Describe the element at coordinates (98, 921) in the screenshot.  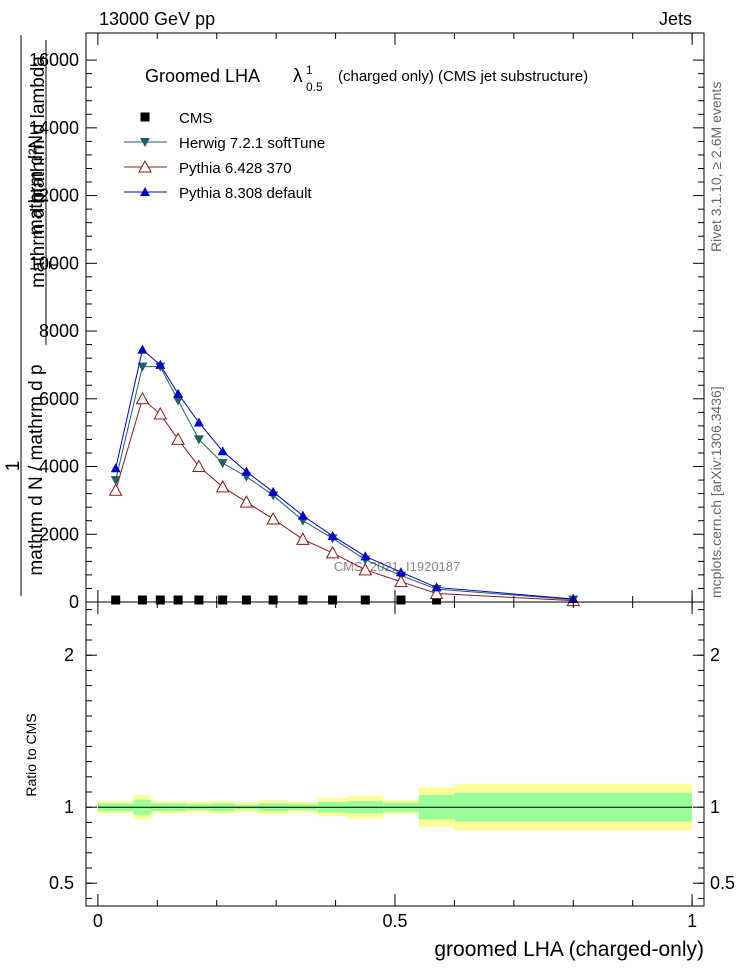
I see `x-tick-label: 0` at that location.